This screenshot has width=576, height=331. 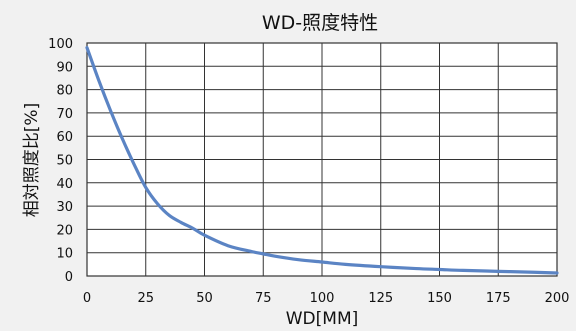 What do you see at coordinates (32, 160) in the screenshot?
I see `y-axis-label: 相対照度比[%]` at bounding box center [32, 160].